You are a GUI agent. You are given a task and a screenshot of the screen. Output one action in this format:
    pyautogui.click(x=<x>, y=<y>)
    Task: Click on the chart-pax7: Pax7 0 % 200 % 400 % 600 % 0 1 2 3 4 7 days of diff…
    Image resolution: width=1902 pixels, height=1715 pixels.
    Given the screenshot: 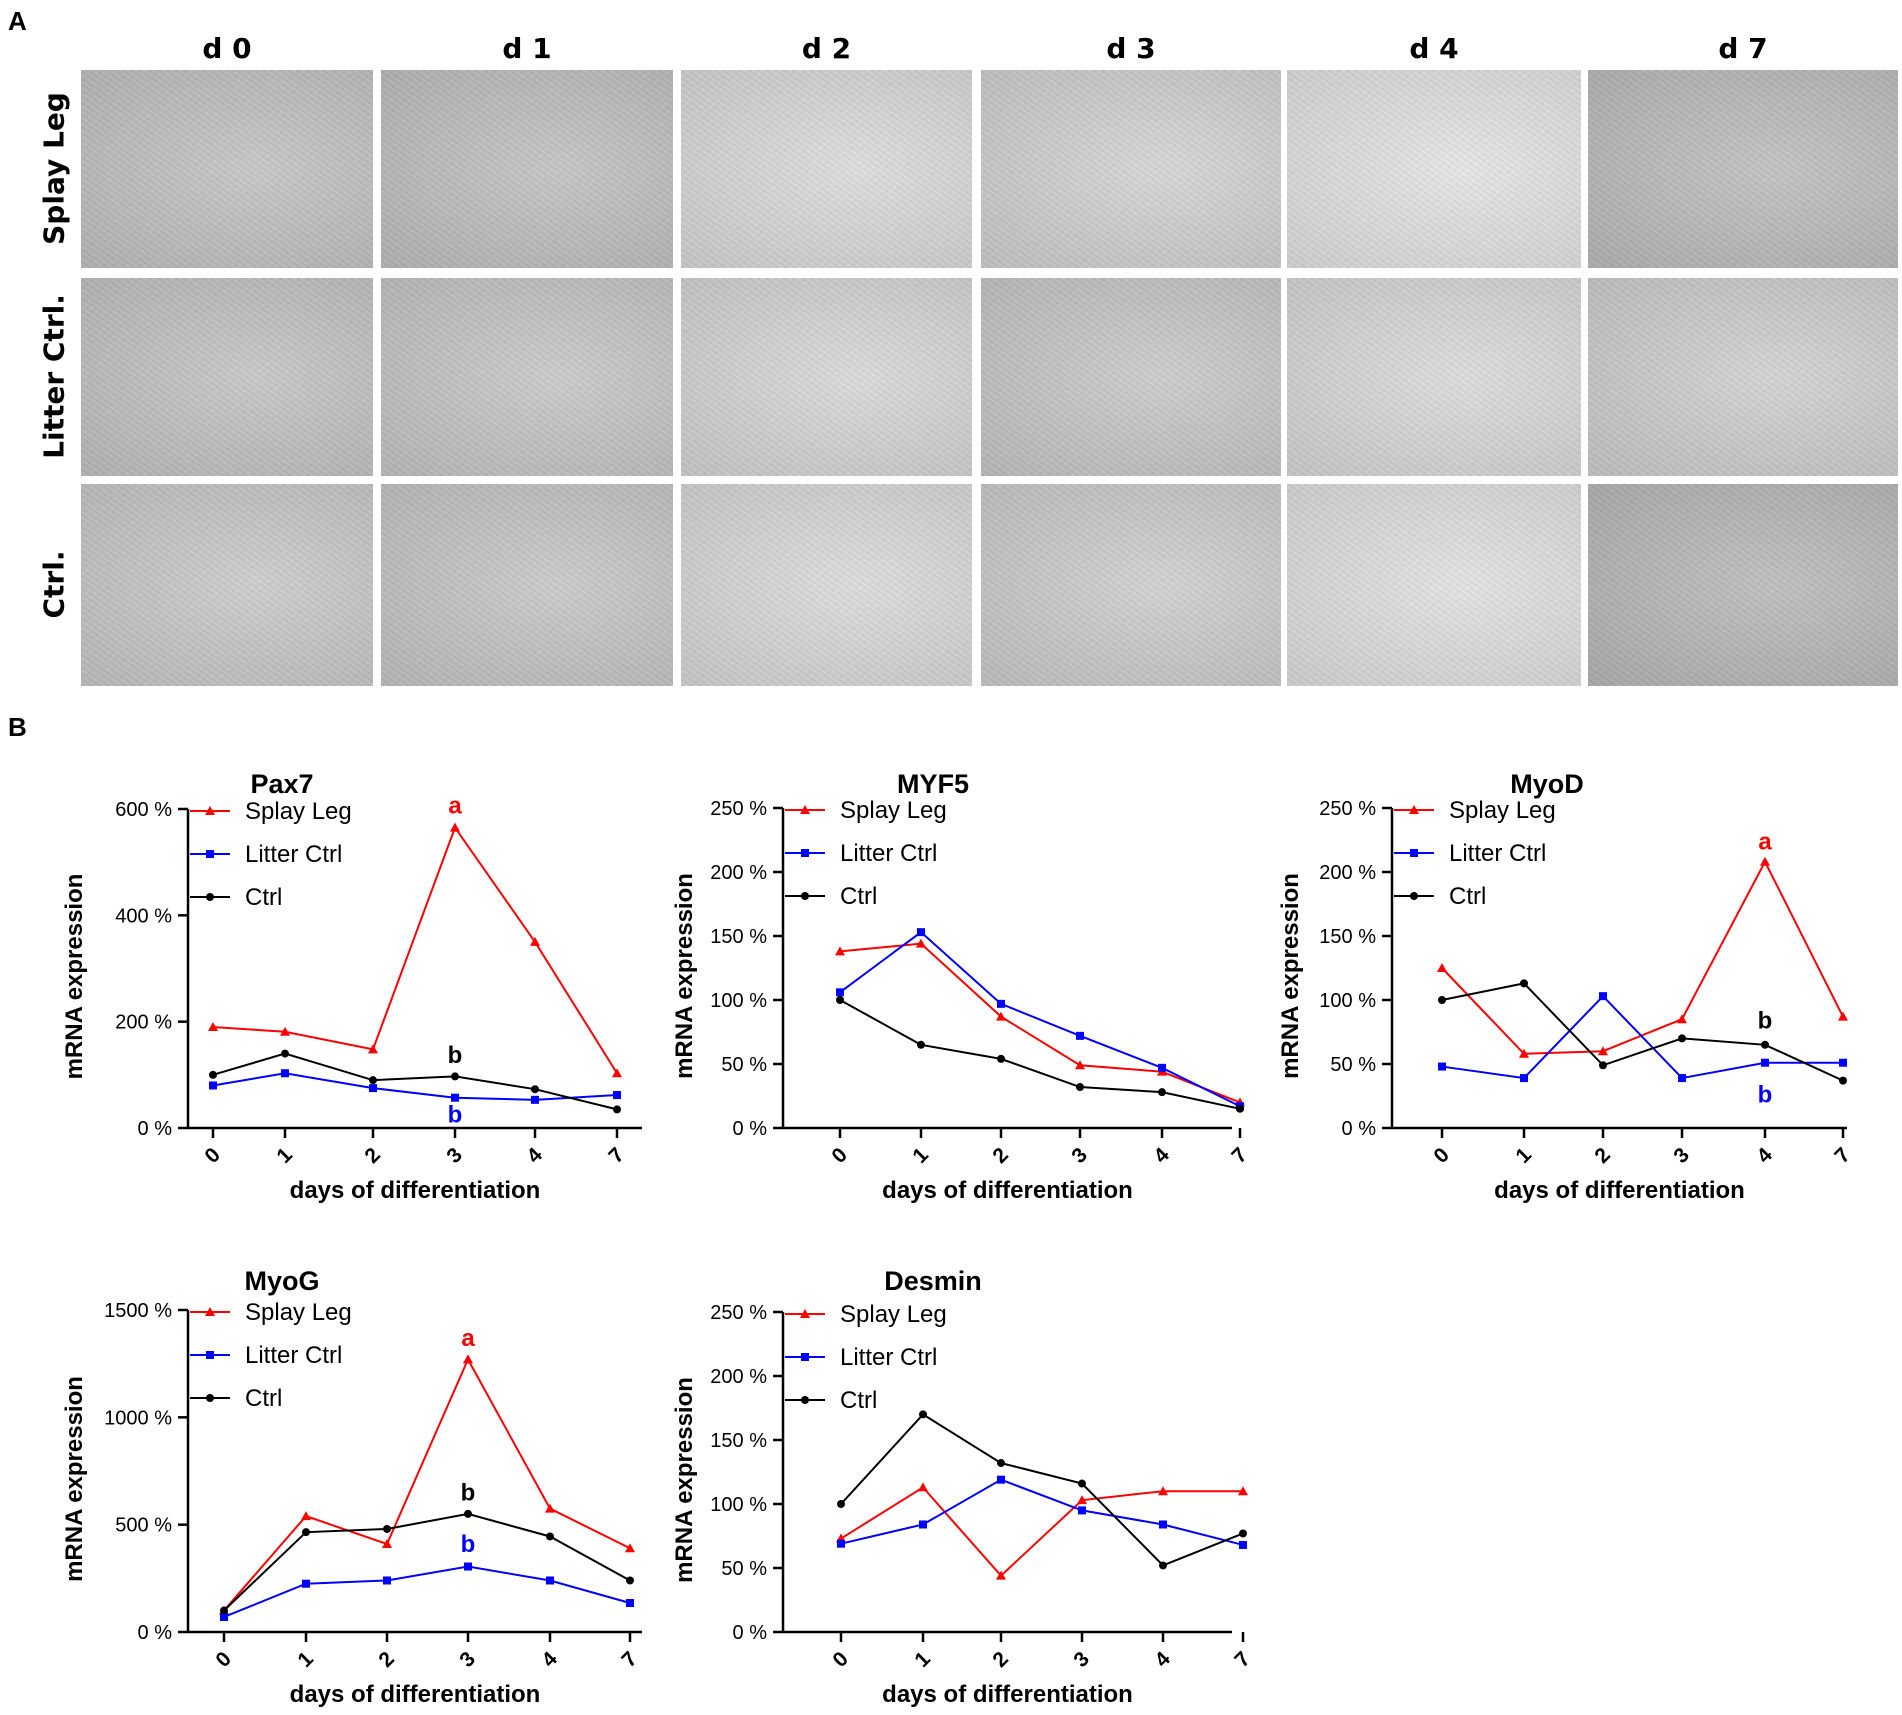 What is the action you would take?
    pyautogui.click(x=351, y=986)
    